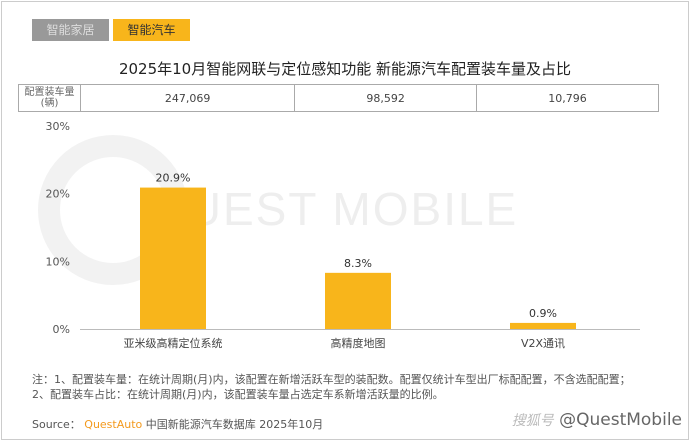 Image resolution: width=690 pixels, height=441 pixels. What do you see at coordinates (543, 313) in the screenshot?
I see `data-label: 0.9%` at bounding box center [543, 313].